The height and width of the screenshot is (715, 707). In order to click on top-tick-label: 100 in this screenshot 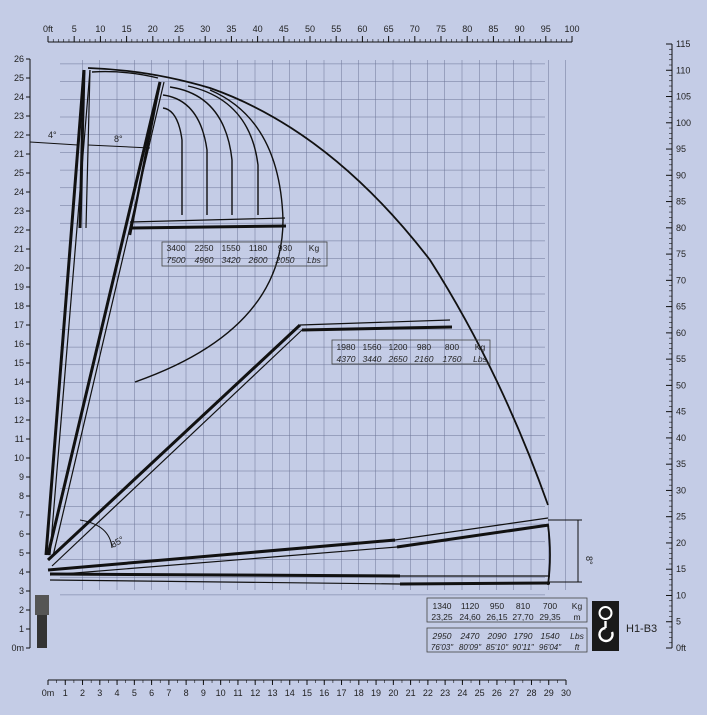, I will do `click(571, 29)`.